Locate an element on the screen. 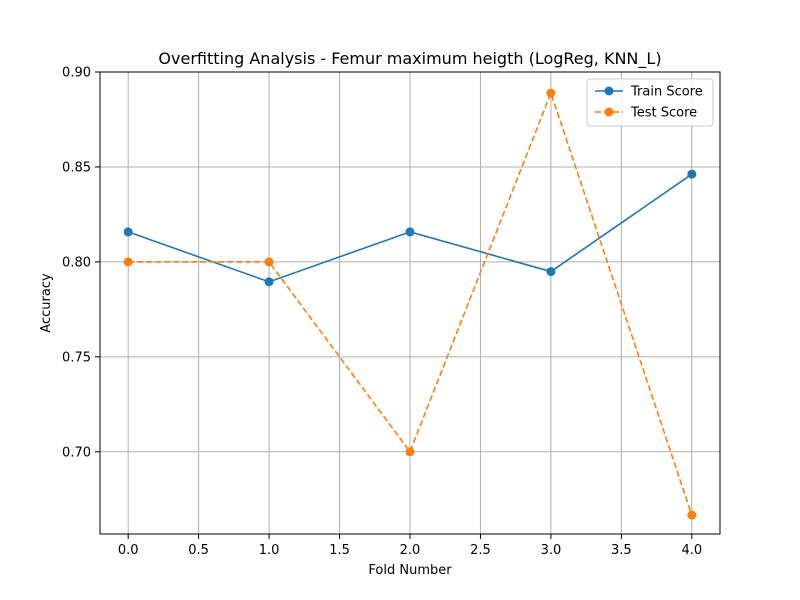  x-tick-label: 3.5 is located at coordinates (621, 550).